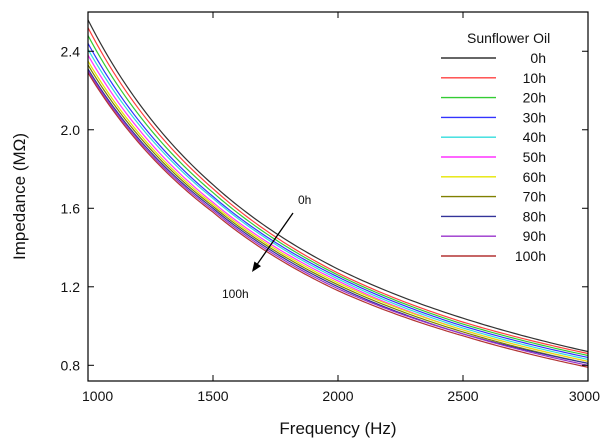  What do you see at coordinates (534, 197) in the screenshot?
I see `legend-label: 70h` at bounding box center [534, 197].